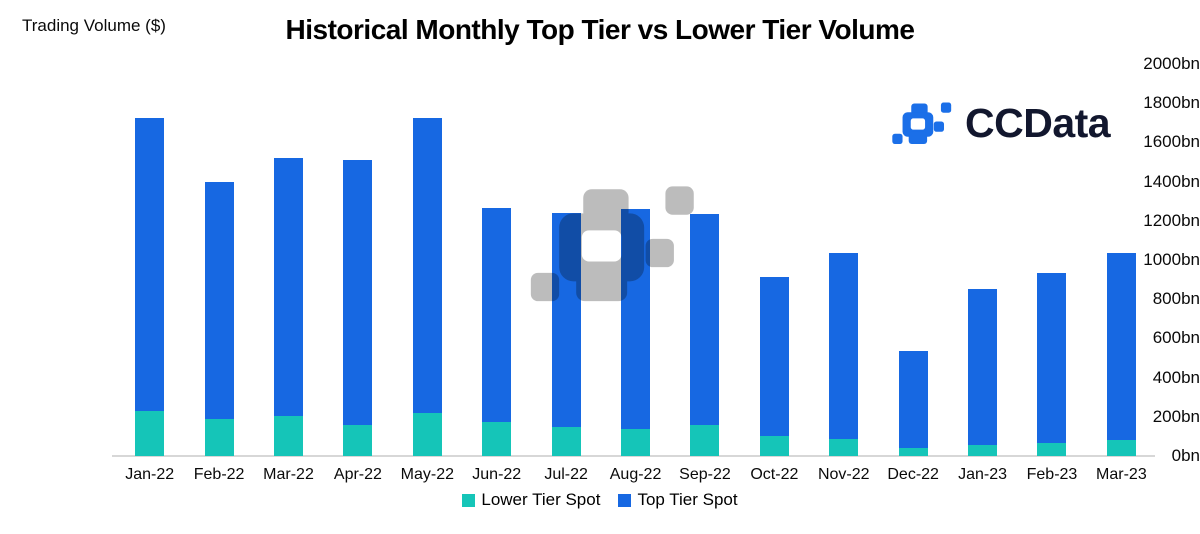 The width and height of the screenshot is (1200, 534). Describe the element at coordinates (1038, 123) in the screenshot. I see `ccdata-logo-text: CCData` at that location.